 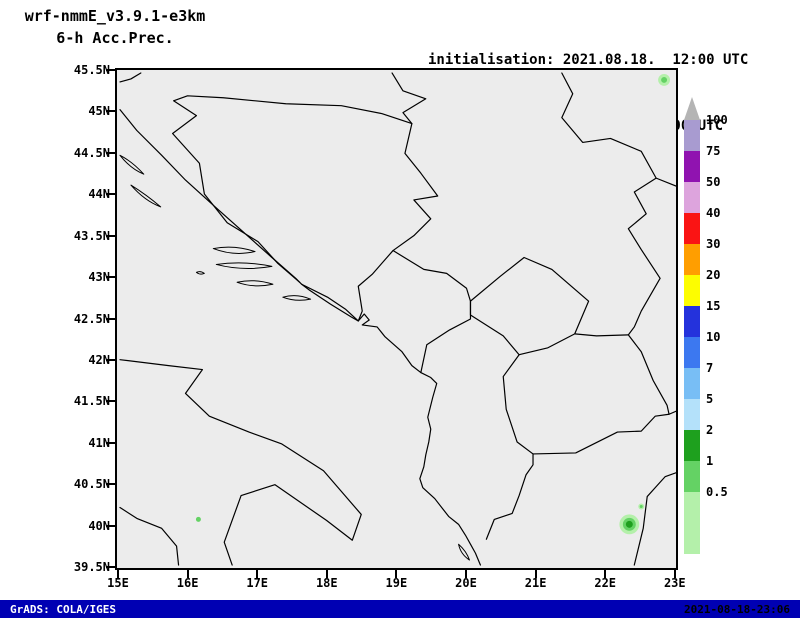 I want to click on island-korcula, so click(x=255, y=283).